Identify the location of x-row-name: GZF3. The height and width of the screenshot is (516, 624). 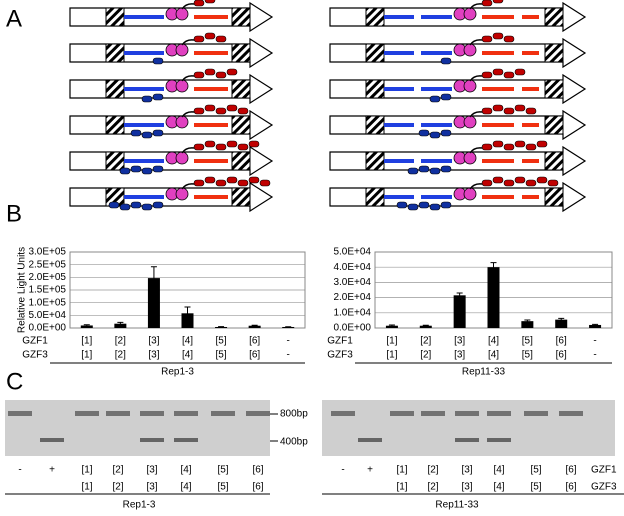
(340, 355).